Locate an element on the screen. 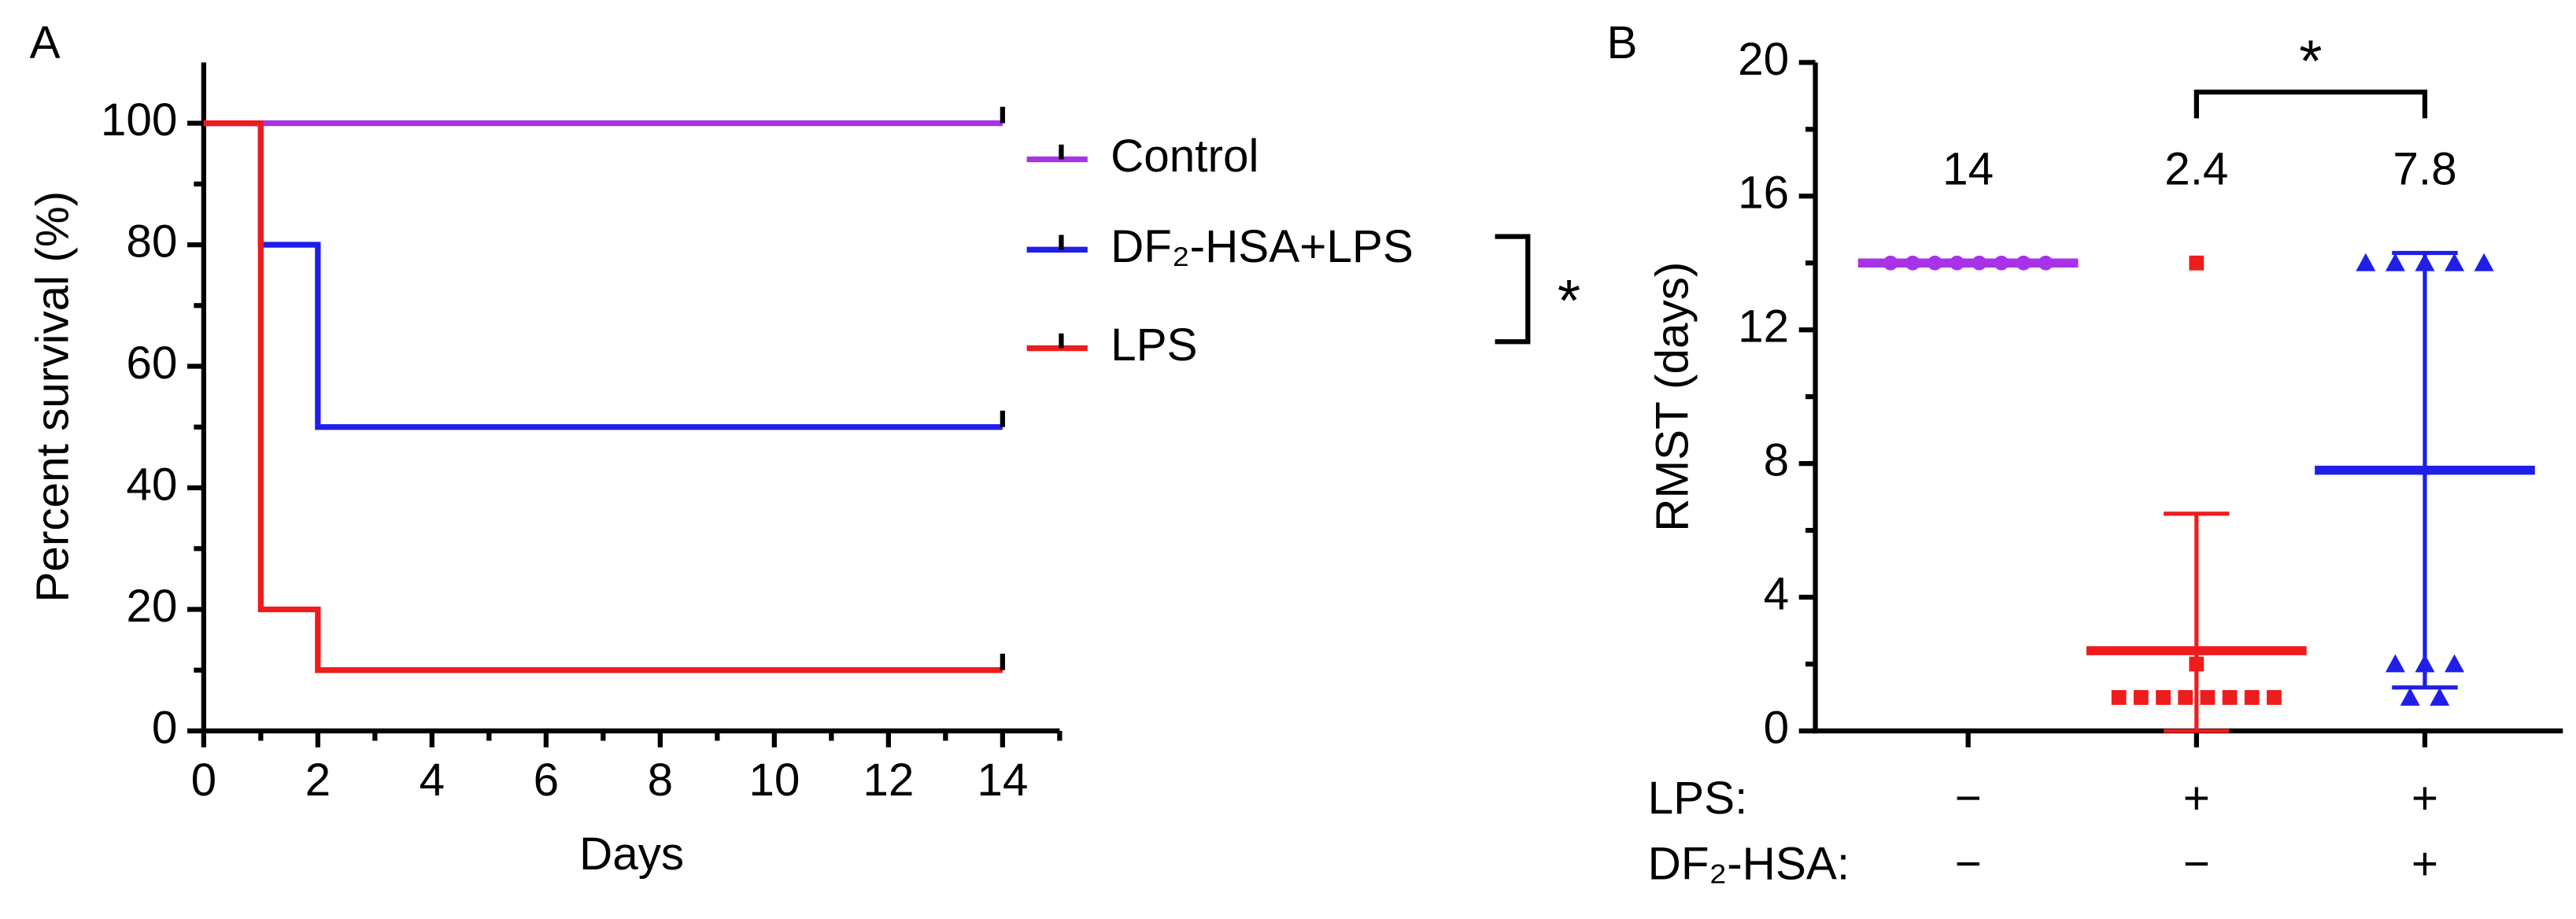  y-tick-label: 12 is located at coordinates (1764, 326).